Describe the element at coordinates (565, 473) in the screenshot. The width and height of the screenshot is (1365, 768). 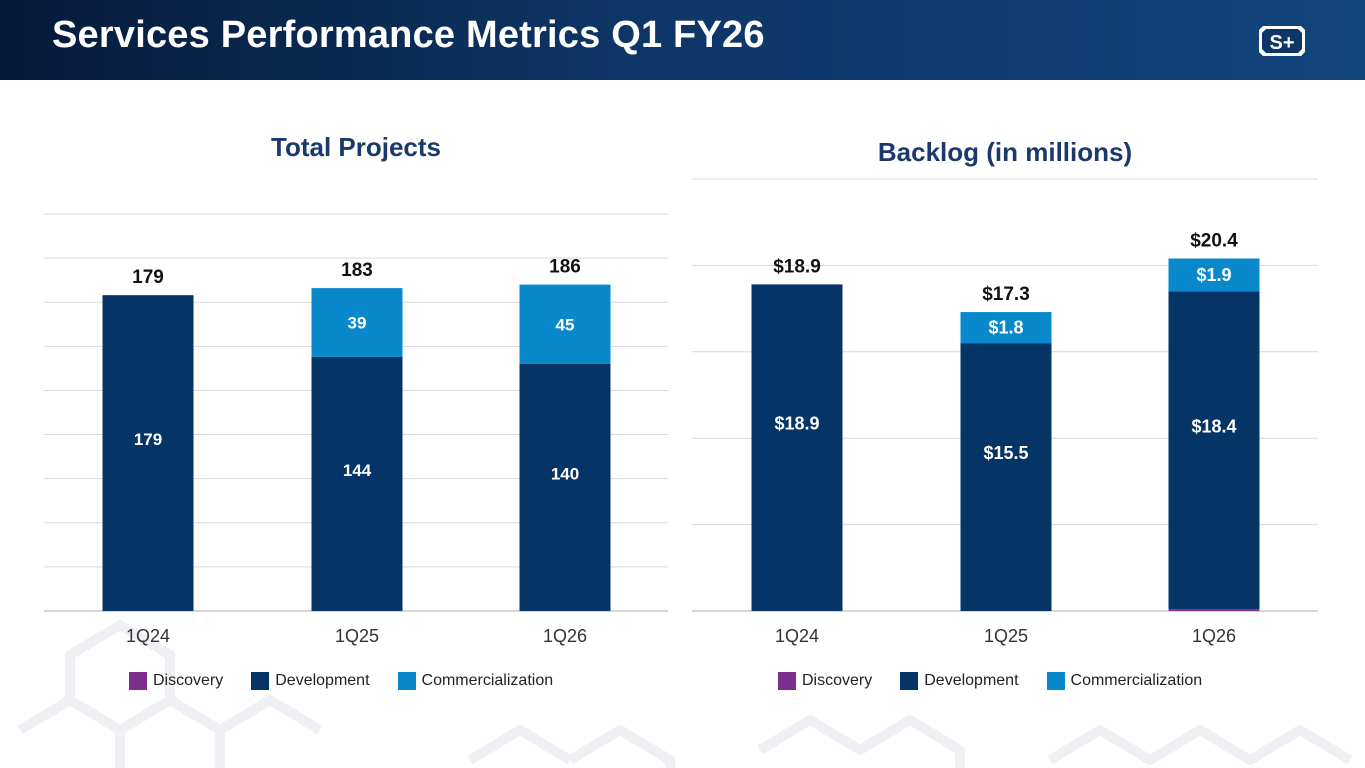
I see `data-label-development-1q26: 140` at that location.